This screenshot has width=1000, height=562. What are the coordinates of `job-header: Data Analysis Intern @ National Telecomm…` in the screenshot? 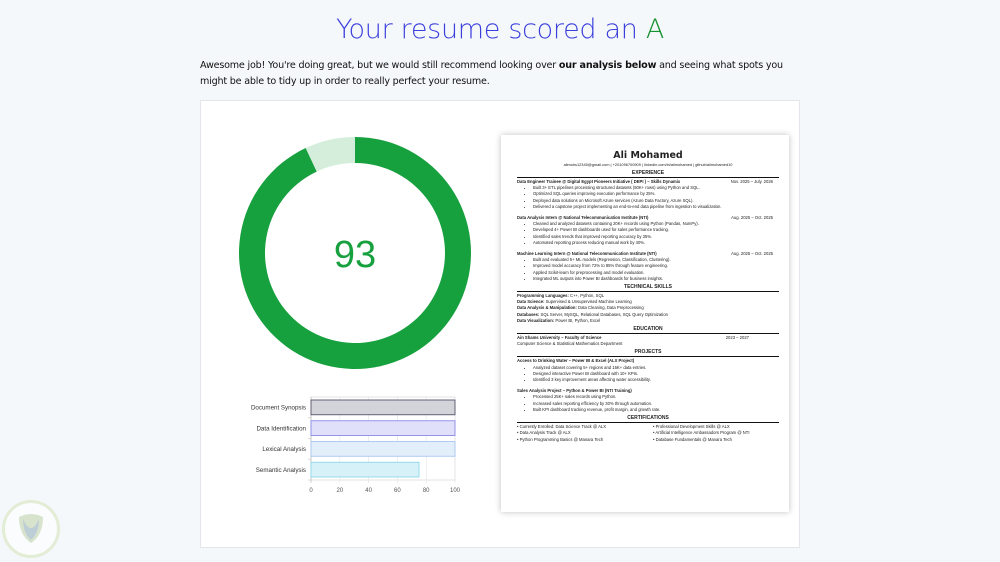 It's located at (648, 218).